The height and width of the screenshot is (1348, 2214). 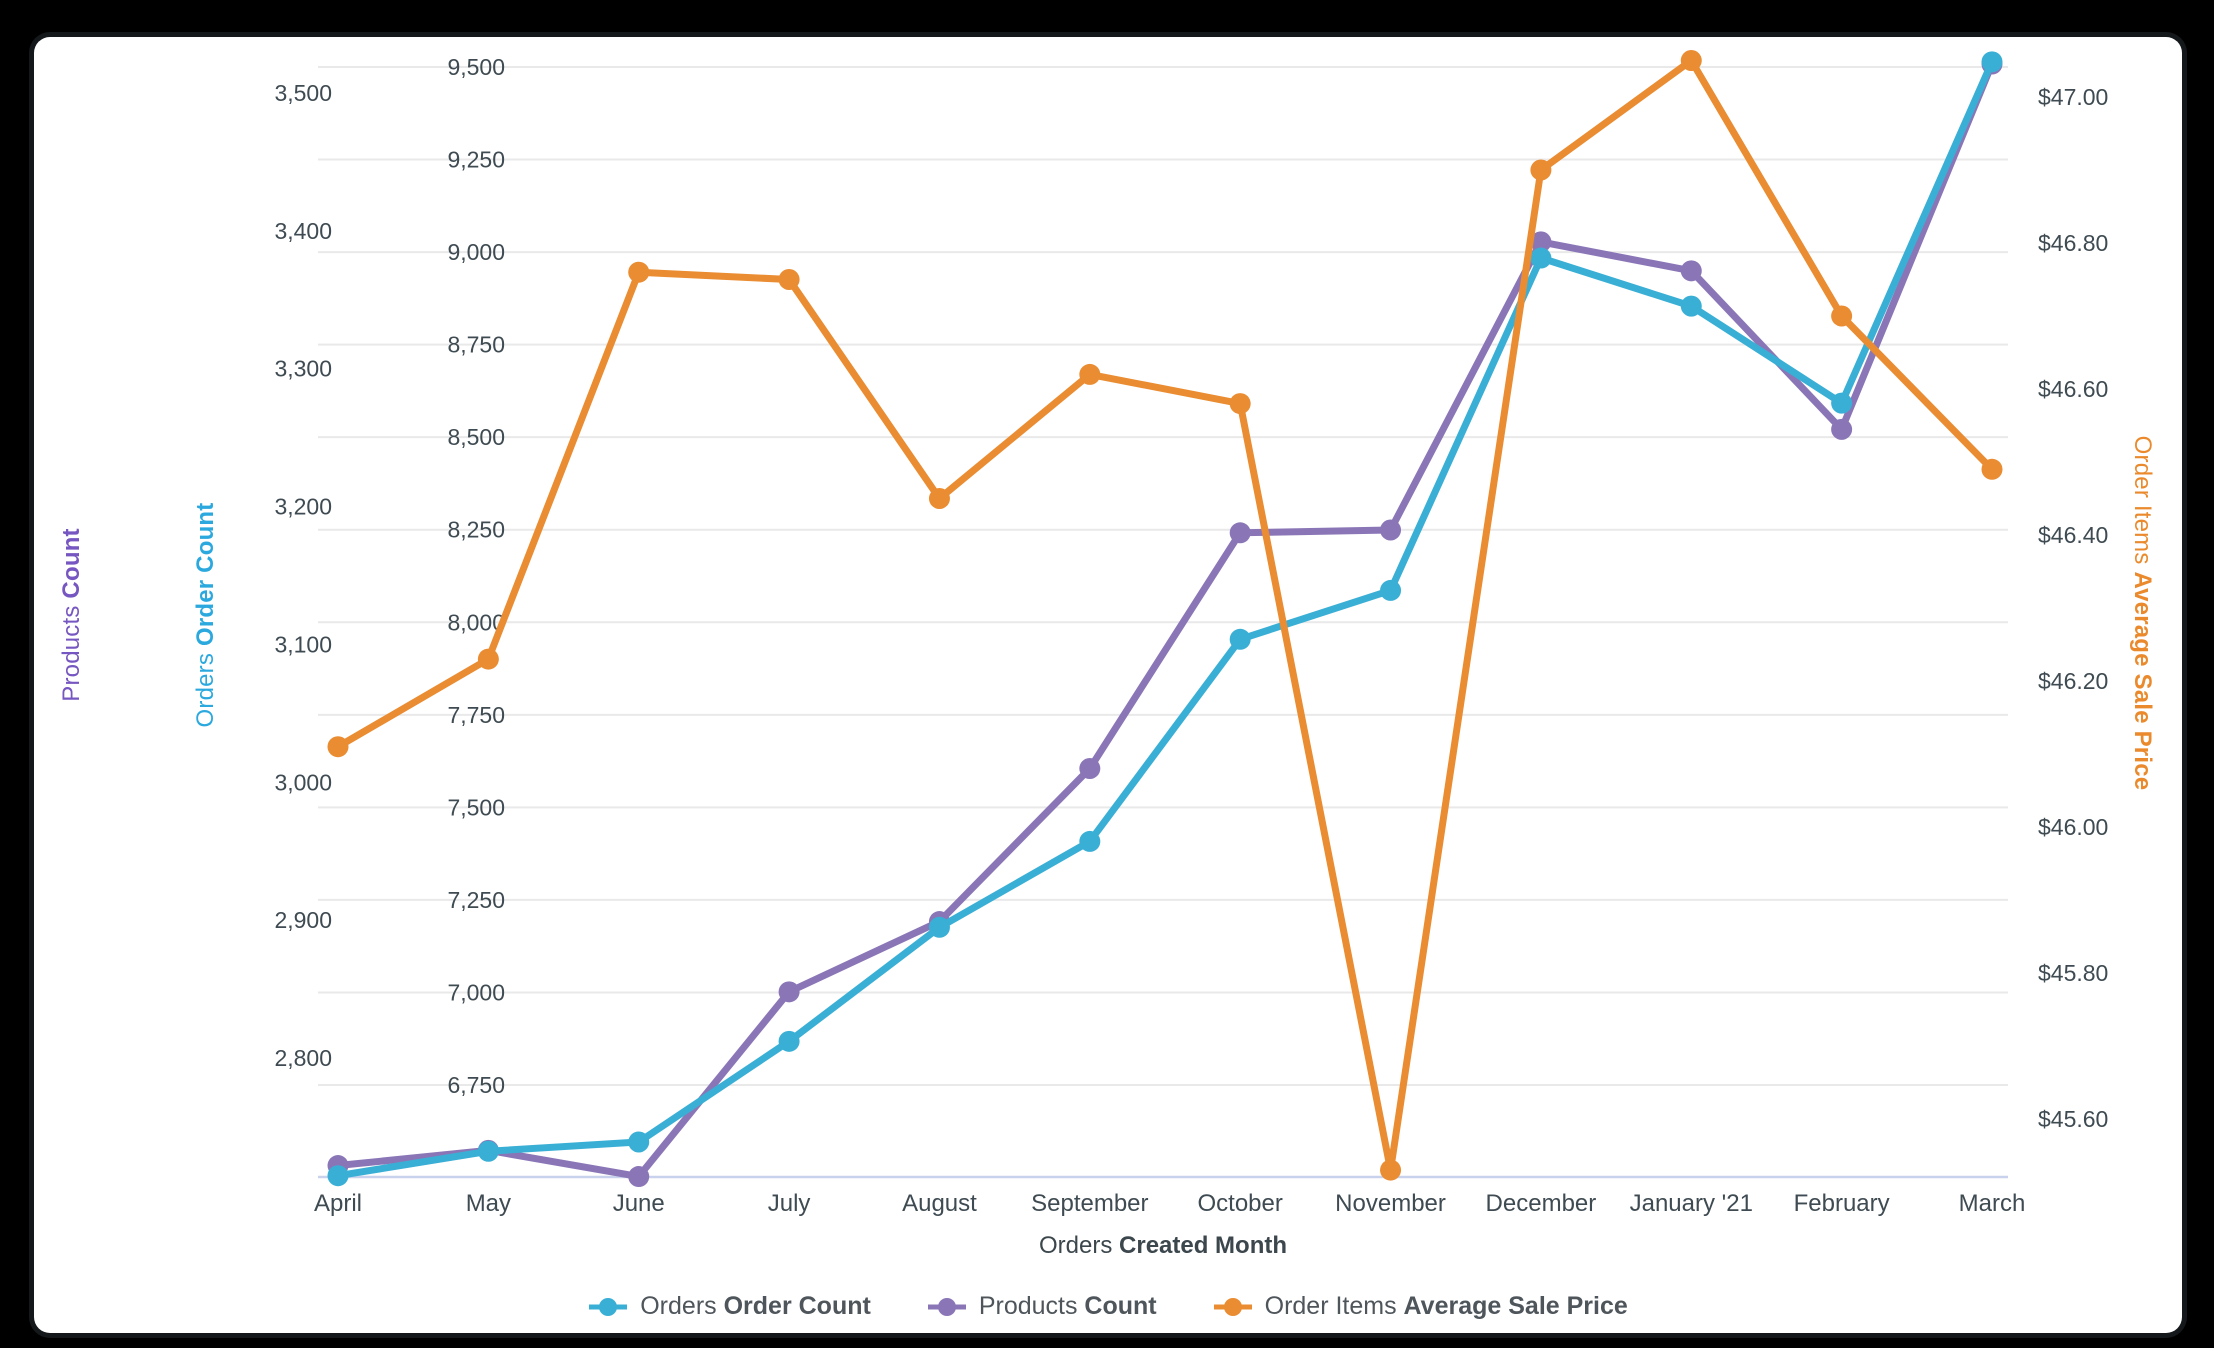 What do you see at coordinates (303, 644) in the screenshot?
I see `y-tick-label-products: 3,100` at bounding box center [303, 644].